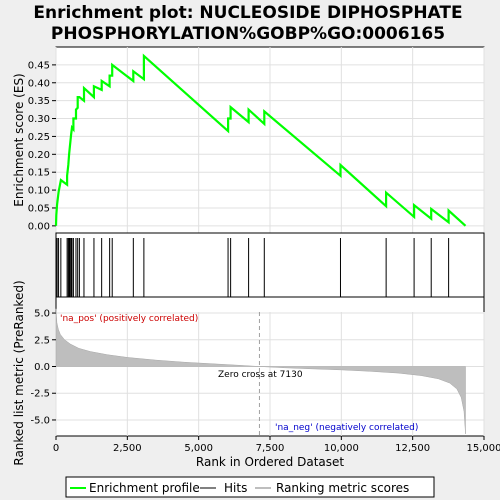 The height and width of the screenshot is (500, 500). What do you see at coordinates (483, 448) in the screenshot?
I see `x-tick-label: 15,000` at bounding box center [483, 448].